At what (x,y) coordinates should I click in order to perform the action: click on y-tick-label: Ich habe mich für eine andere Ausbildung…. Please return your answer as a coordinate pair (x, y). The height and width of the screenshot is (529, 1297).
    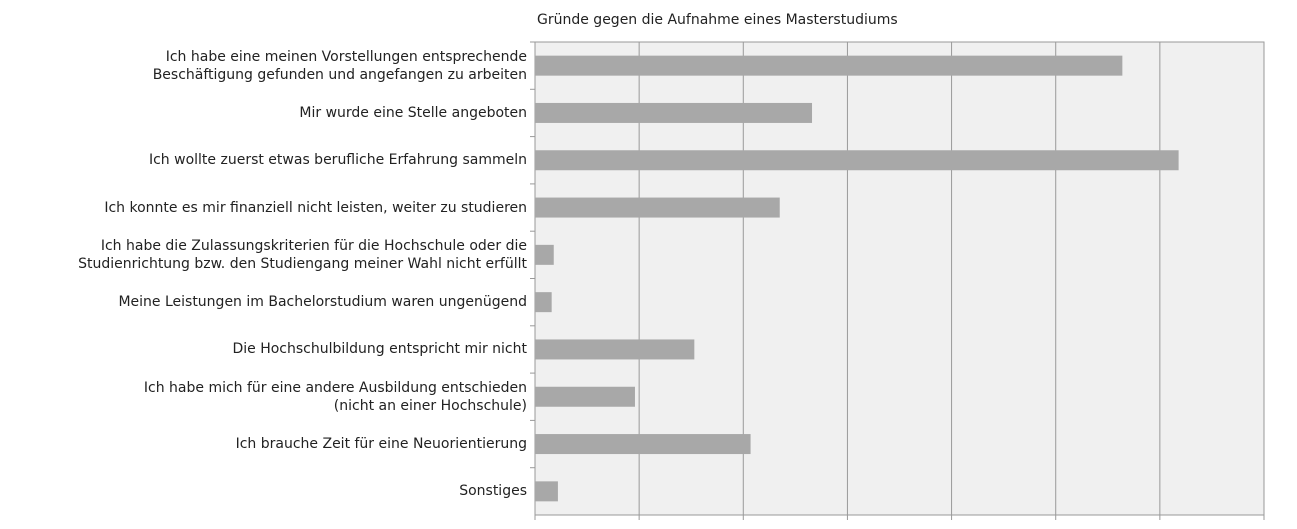
    Looking at the image, I should click on (335, 396).